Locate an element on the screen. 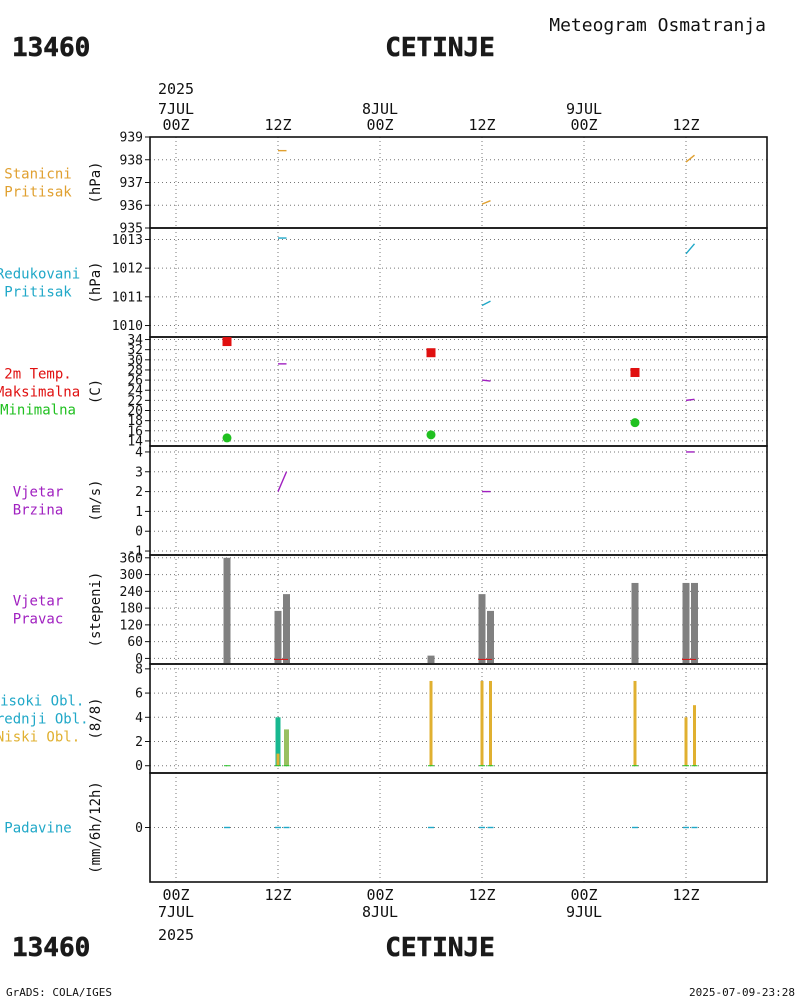  y-tick-label: 4 is located at coordinates (139, 452).